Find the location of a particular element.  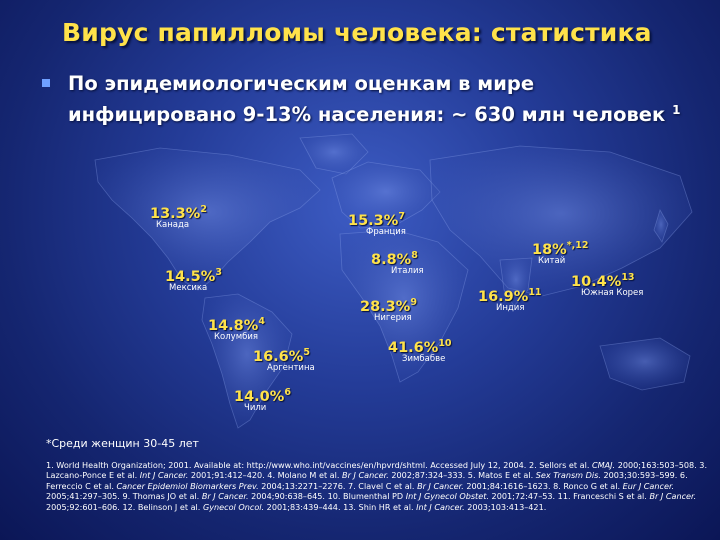

map-label: 14.8%4 Колумбия is located at coordinates (236, 328).